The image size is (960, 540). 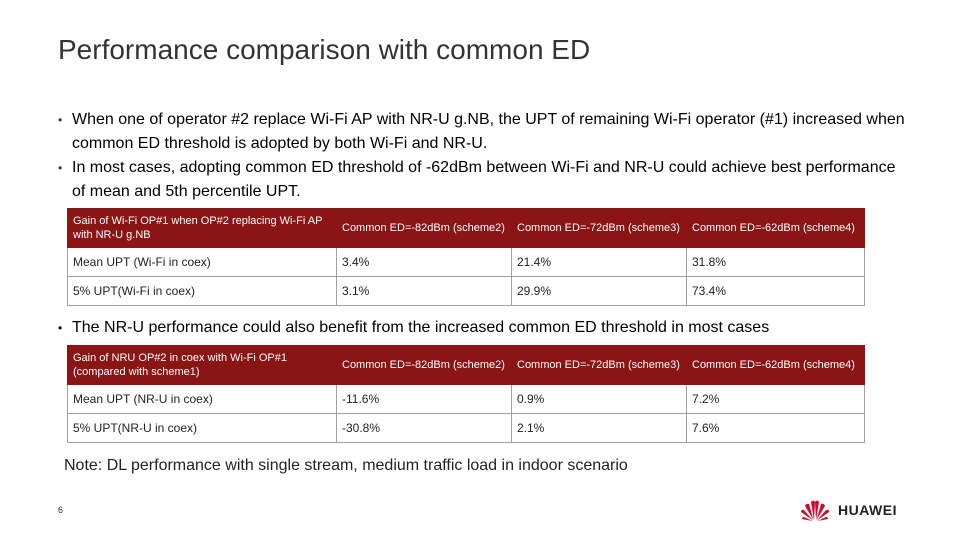 I want to click on table-cell: 21.4%, so click(x=599, y=262).